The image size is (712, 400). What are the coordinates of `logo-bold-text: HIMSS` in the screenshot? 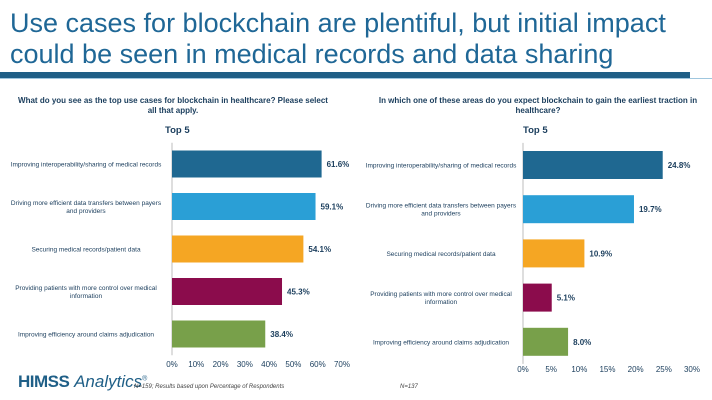 It's located at (44, 381).